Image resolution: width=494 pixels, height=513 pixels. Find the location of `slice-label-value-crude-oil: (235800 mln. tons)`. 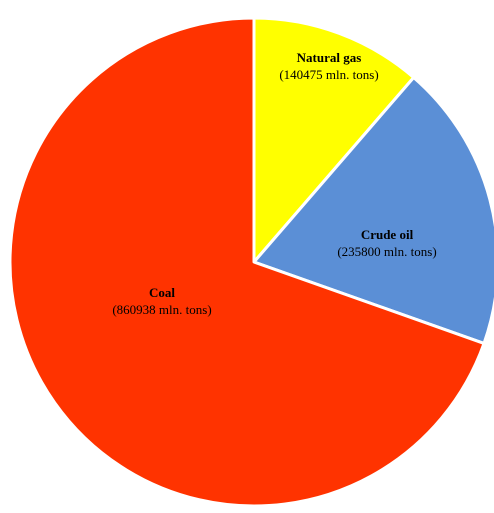

slice-label-value-crude-oil: (235800 mln. tons) is located at coordinates (386, 251).